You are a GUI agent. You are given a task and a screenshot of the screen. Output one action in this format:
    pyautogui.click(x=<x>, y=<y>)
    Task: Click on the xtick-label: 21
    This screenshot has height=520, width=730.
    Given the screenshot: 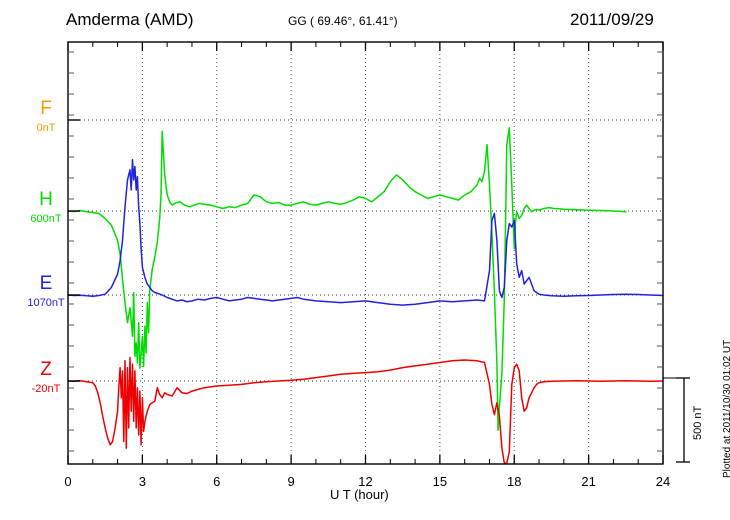 What is the action you would take?
    pyautogui.click(x=588, y=481)
    